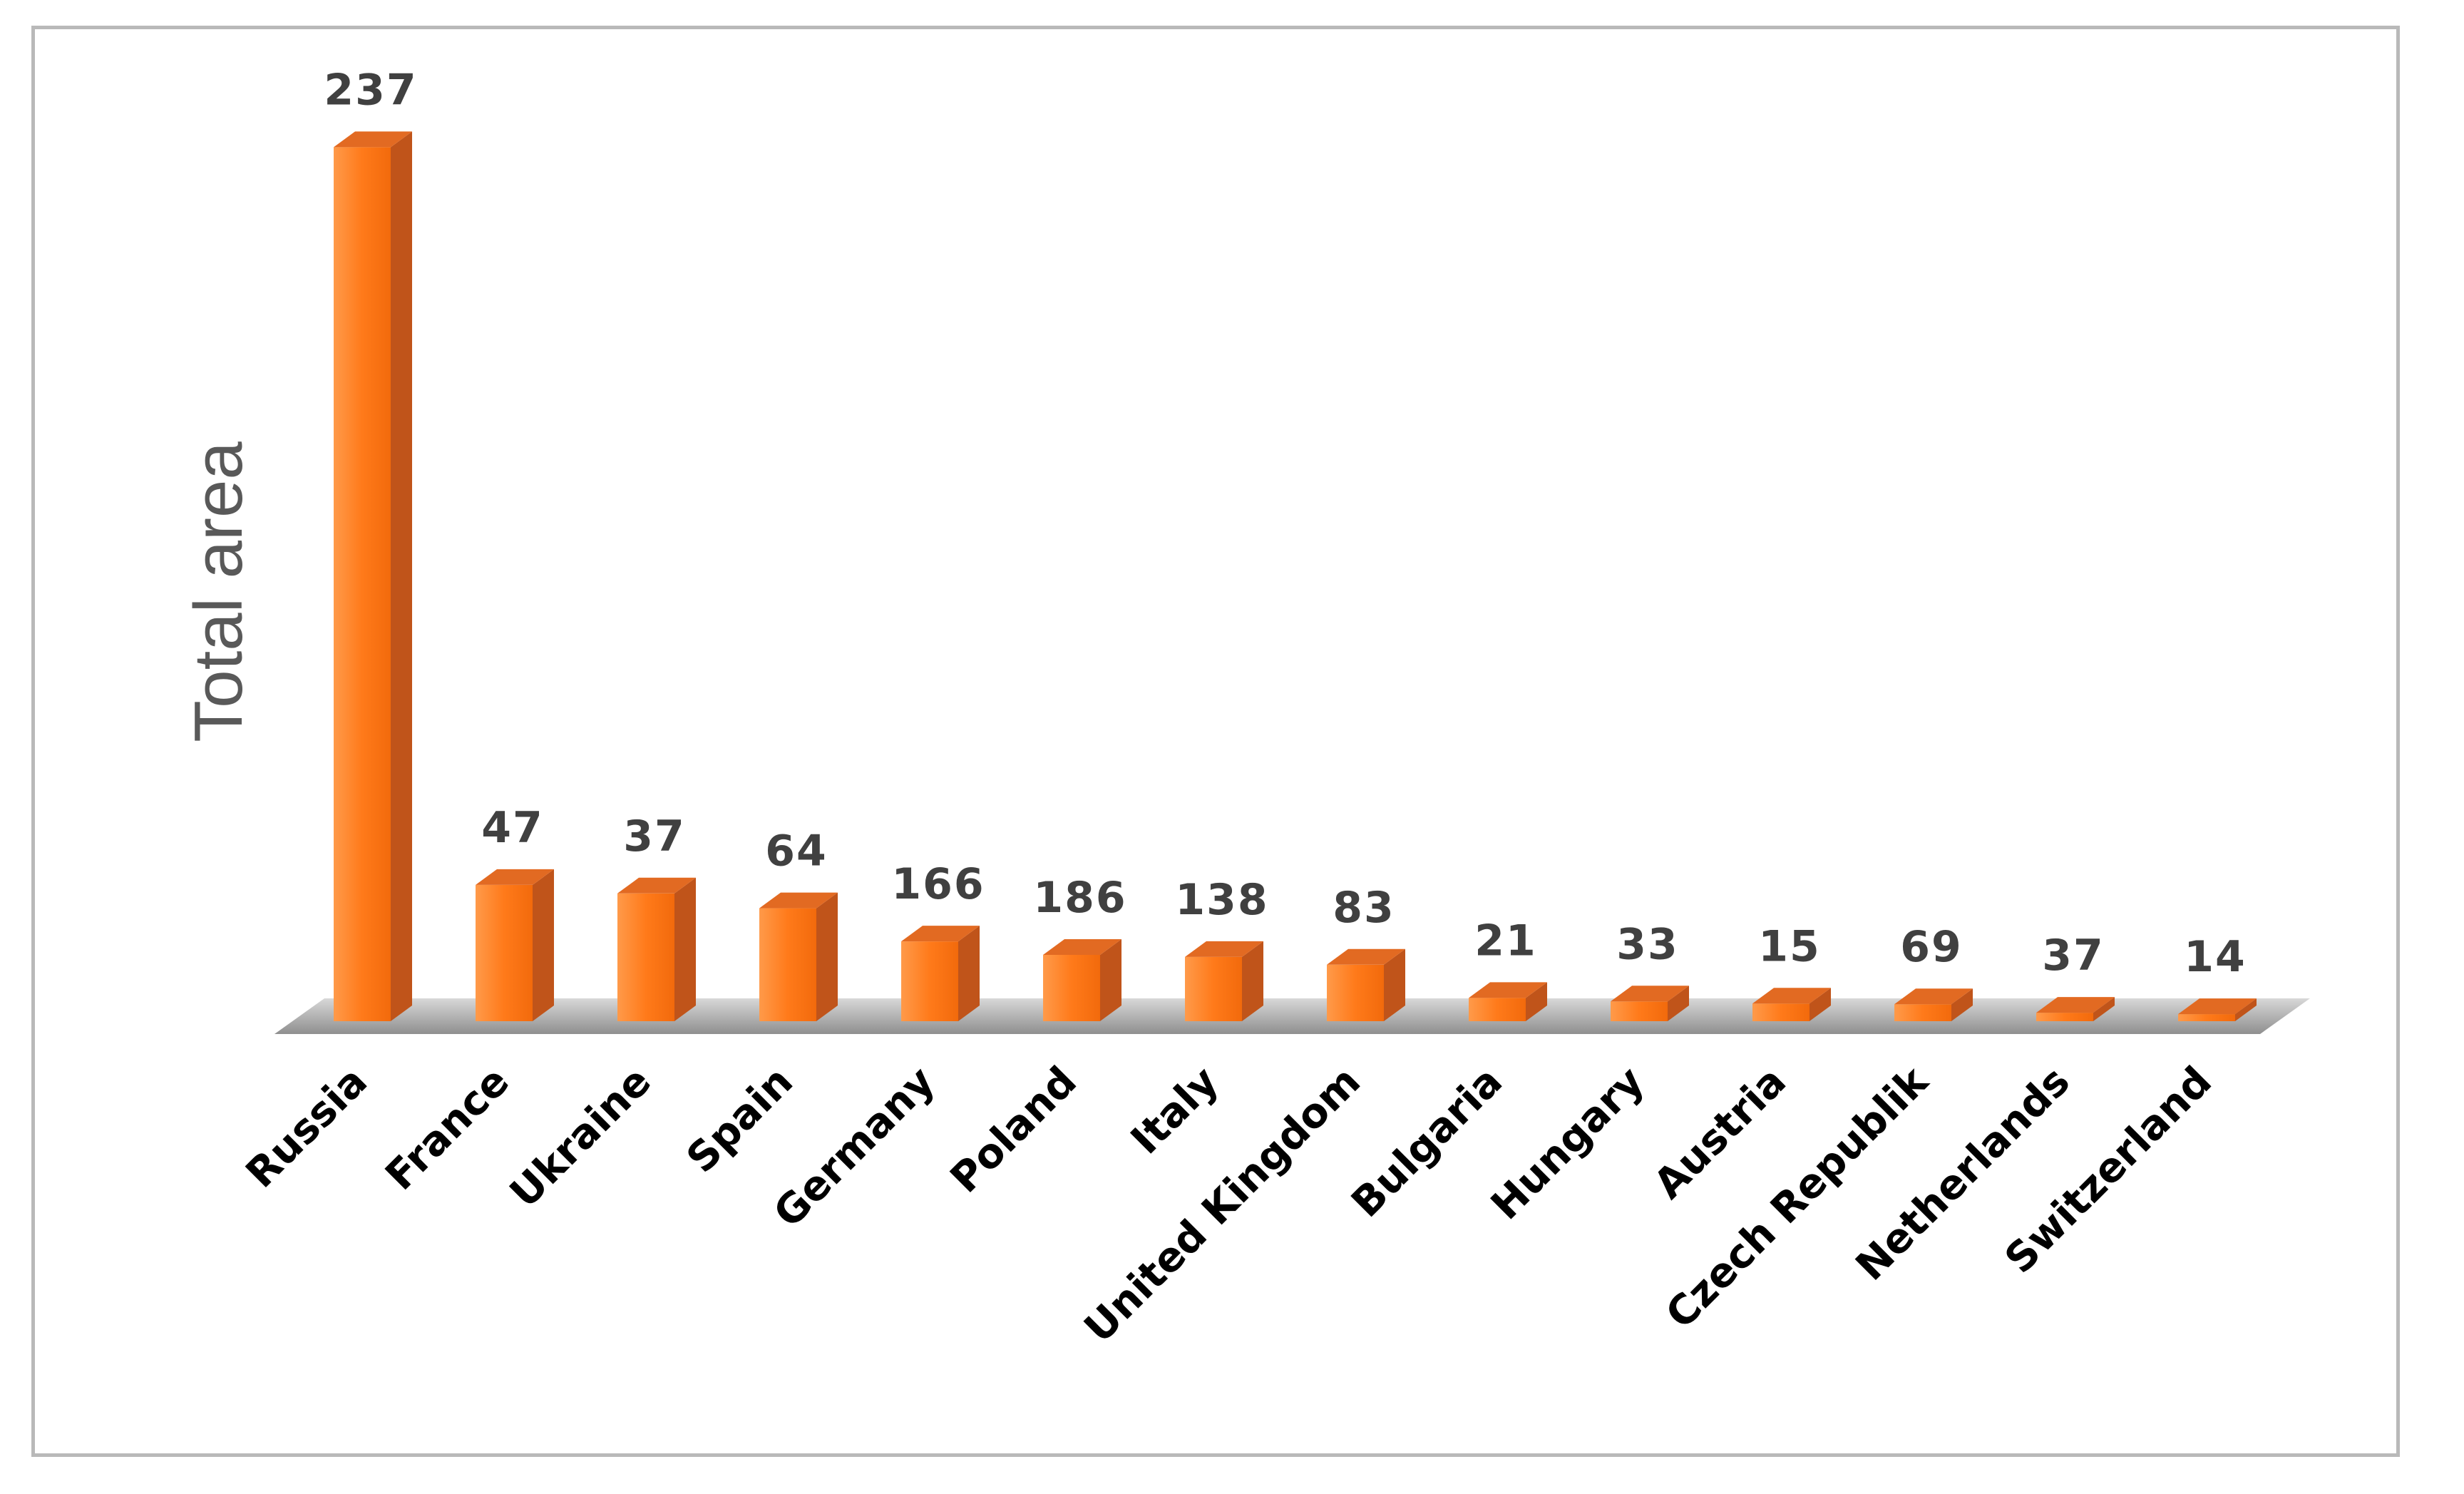 Image resolution: width=2464 pixels, height=1494 pixels. I want to click on data-label: 64, so click(796, 851).